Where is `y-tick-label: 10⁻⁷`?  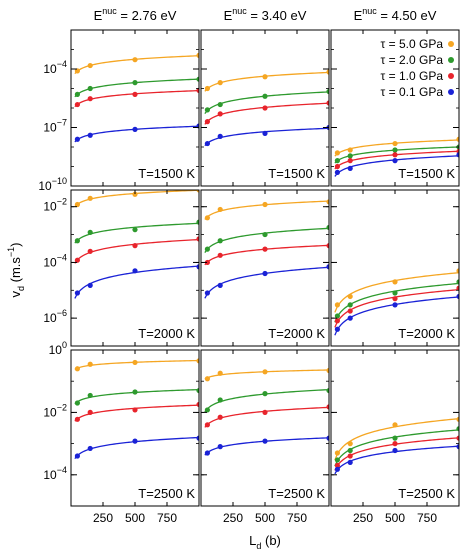 y-tick-label: 10⁻⁷ is located at coordinates (55, 126).